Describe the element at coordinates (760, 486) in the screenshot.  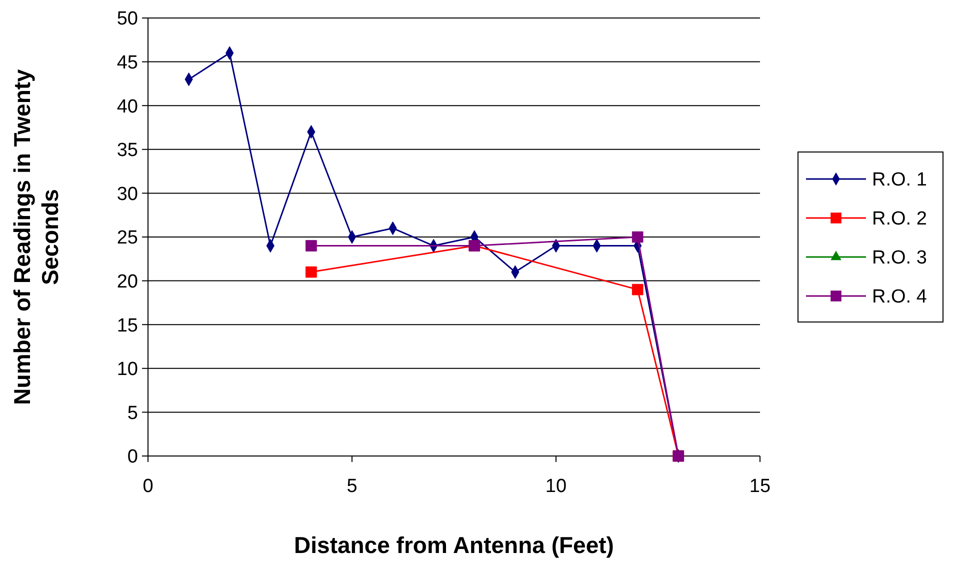
I see `x-tick-label: 15` at that location.